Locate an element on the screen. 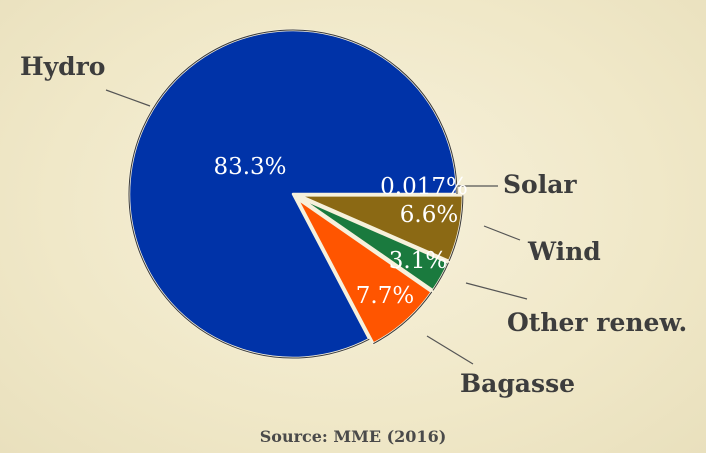  value-label-solar: 0.017% is located at coordinates (424, 187).